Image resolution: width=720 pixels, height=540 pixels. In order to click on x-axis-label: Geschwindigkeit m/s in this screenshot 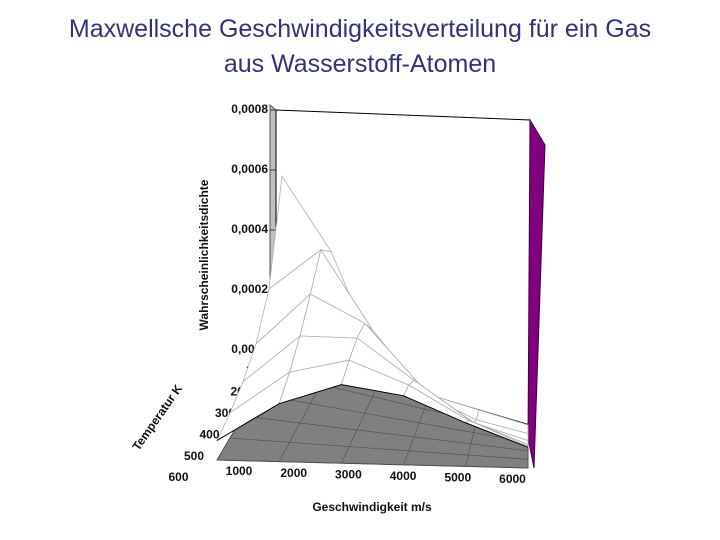, I will do `click(372, 507)`.